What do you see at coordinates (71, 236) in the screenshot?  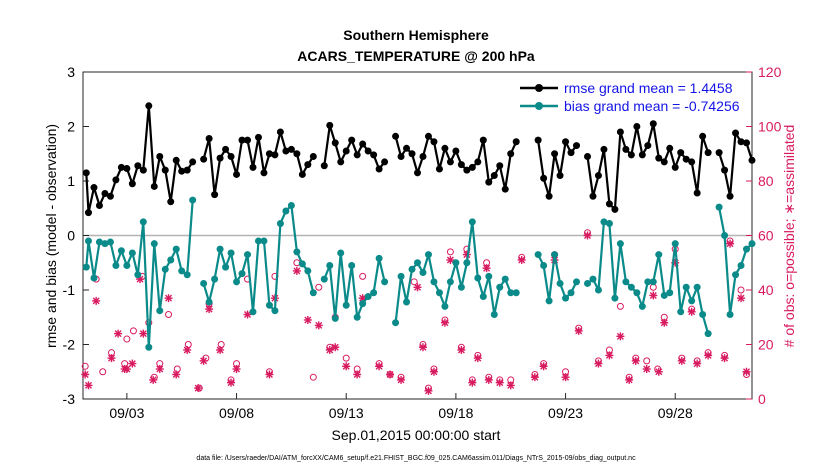 I see `y-tick-label-left: 0` at bounding box center [71, 236].